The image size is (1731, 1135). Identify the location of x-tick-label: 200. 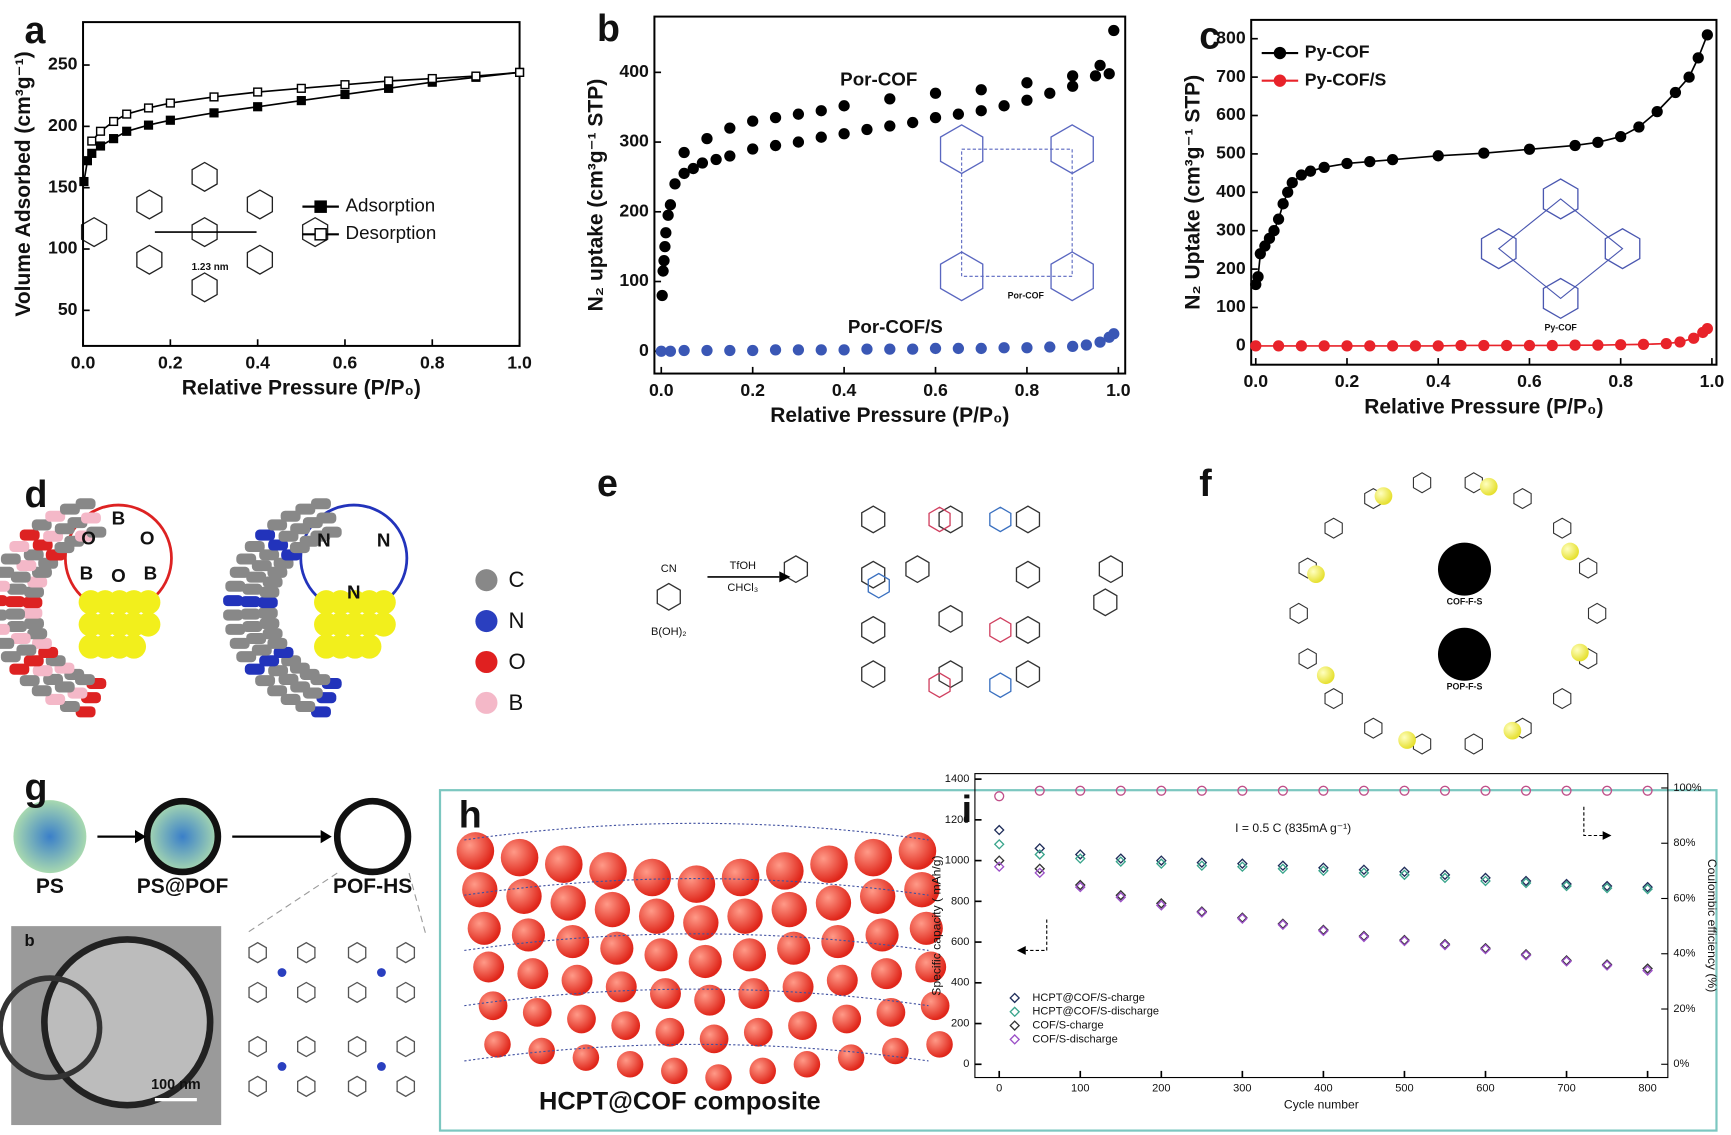
(1161, 1089).